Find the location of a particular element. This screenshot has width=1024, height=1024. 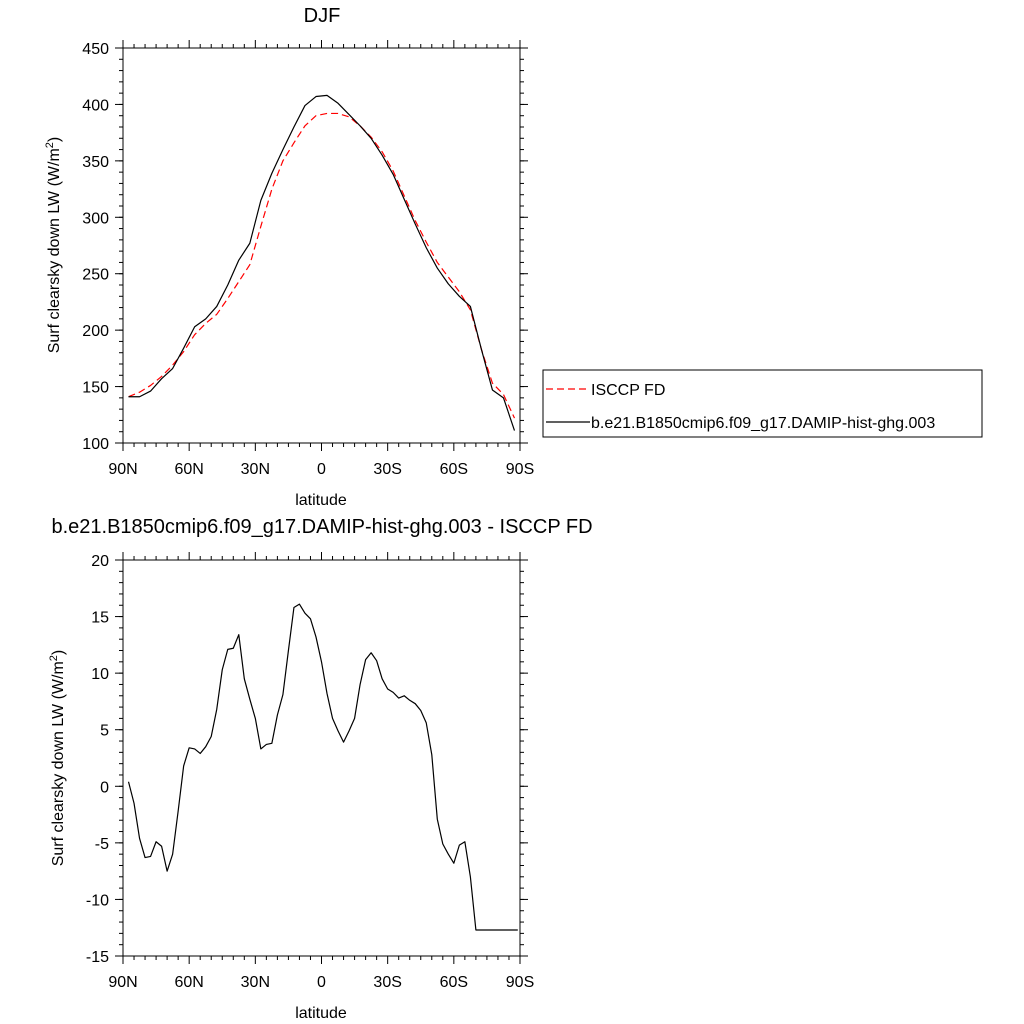

y-tick-label: 450 is located at coordinates (95, 49).